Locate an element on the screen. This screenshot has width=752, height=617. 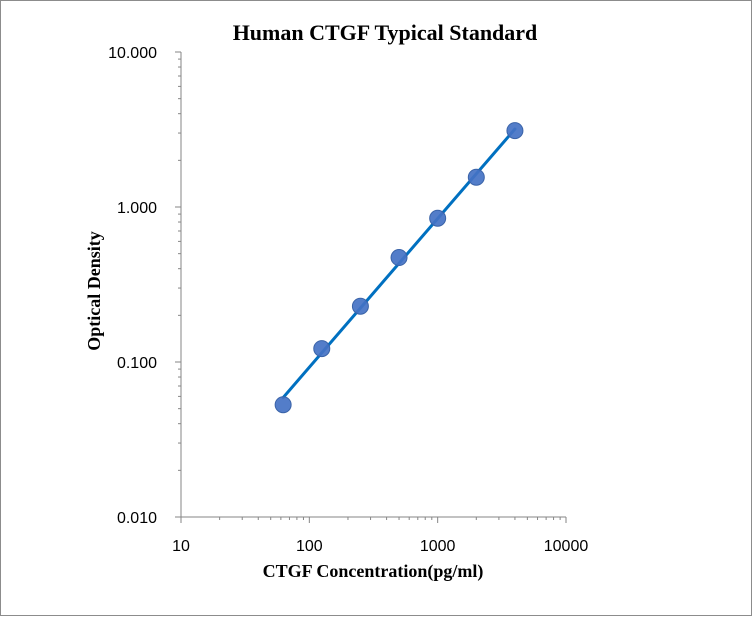
y-axis: 0.010 0.100 1.000 10.000 is located at coordinates (145, 286).